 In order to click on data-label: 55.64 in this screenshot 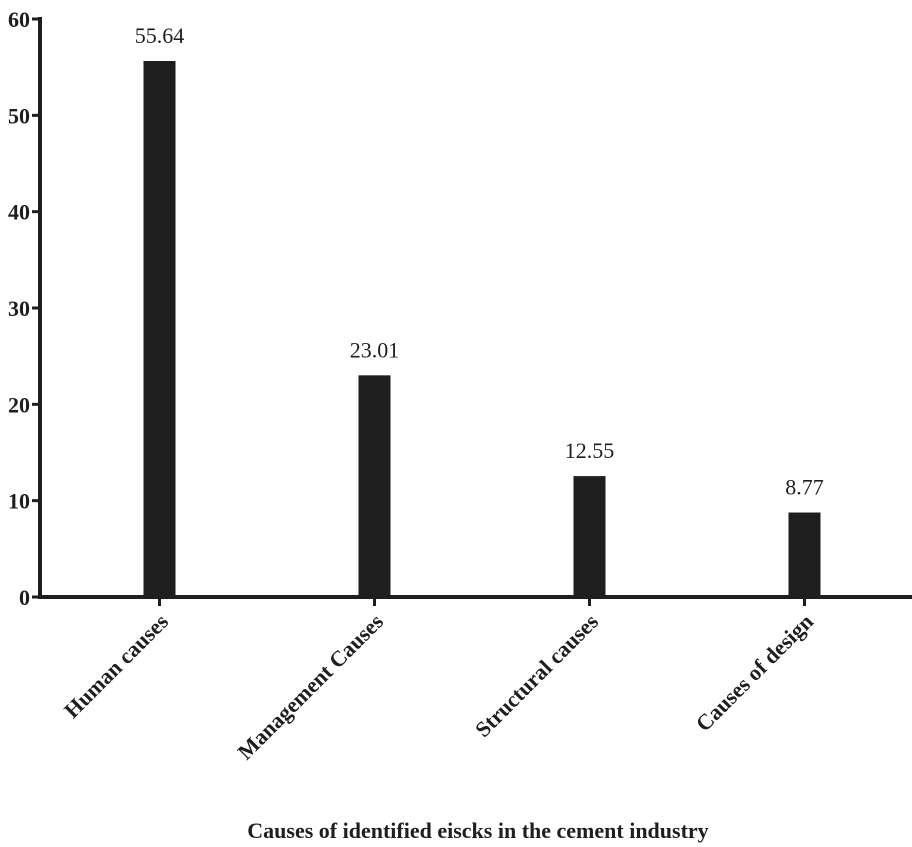, I will do `click(160, 35)`.